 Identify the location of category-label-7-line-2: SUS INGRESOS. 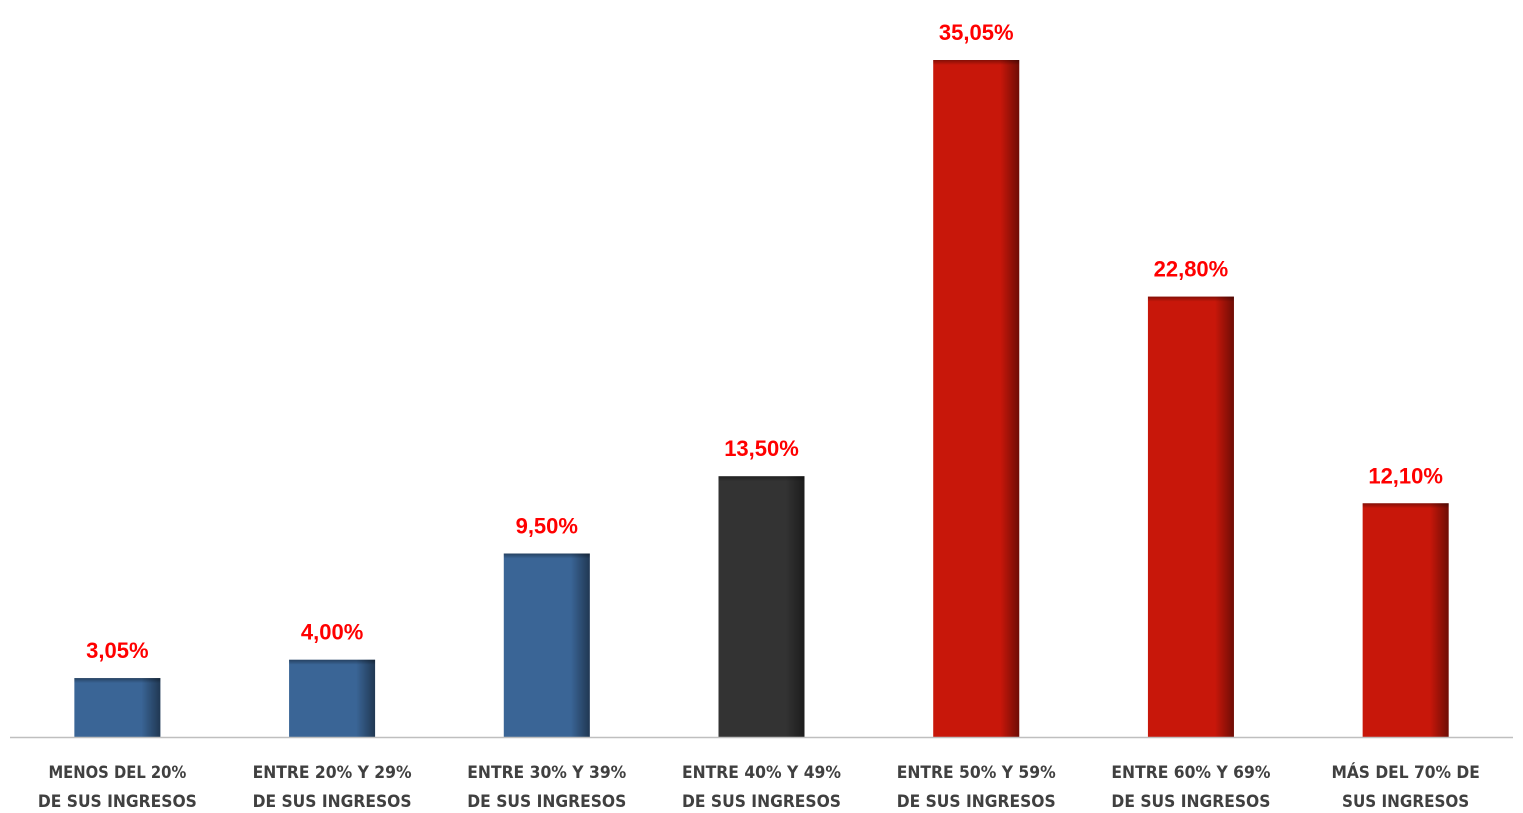
(1405, 802).